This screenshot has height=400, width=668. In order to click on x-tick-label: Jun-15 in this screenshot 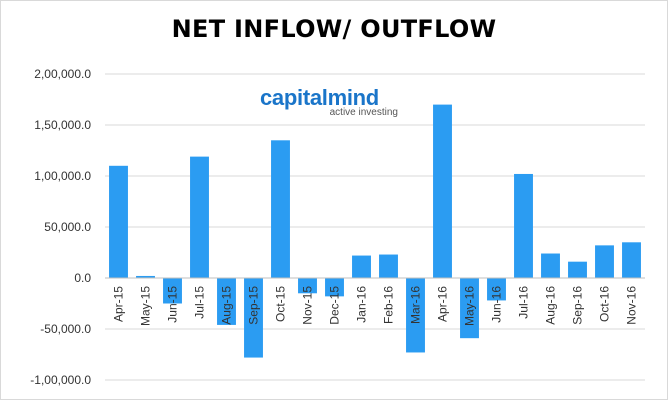, I will do `click(173, 304)`.